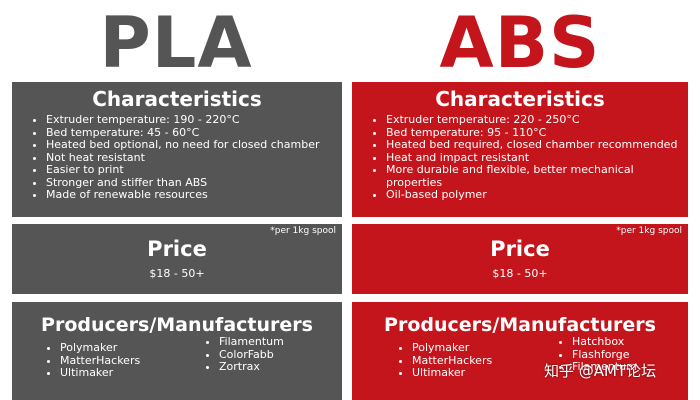 The height and width of the screenshot is (400, 700). I want to click on abs-price-heading: Price, so click(520, 249).